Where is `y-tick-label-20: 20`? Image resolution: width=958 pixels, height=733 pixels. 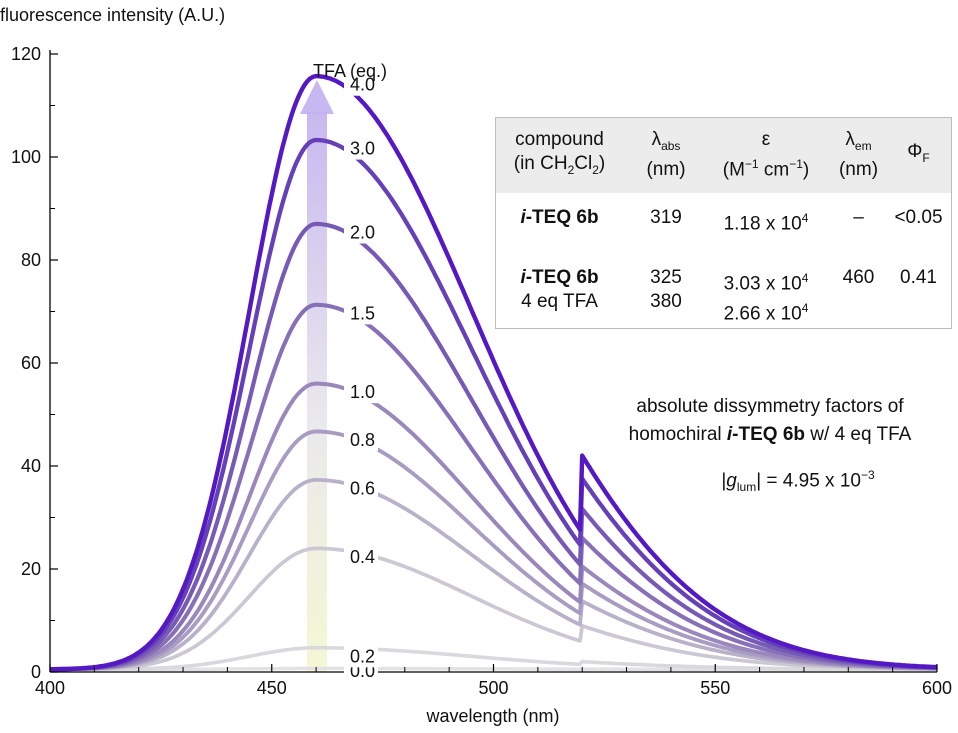 y-tick-label-20: 20 is located at coordinates (31, 569).